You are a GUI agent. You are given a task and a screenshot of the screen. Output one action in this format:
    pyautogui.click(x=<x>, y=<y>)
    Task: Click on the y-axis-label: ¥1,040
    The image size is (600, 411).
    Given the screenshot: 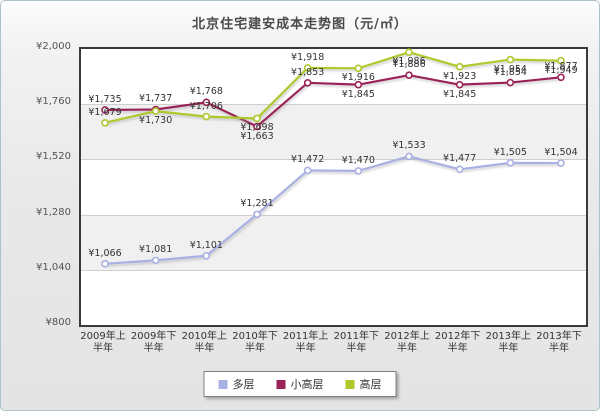 What is the action you would take?
    pyautogui.click(x=53, y=267)
    